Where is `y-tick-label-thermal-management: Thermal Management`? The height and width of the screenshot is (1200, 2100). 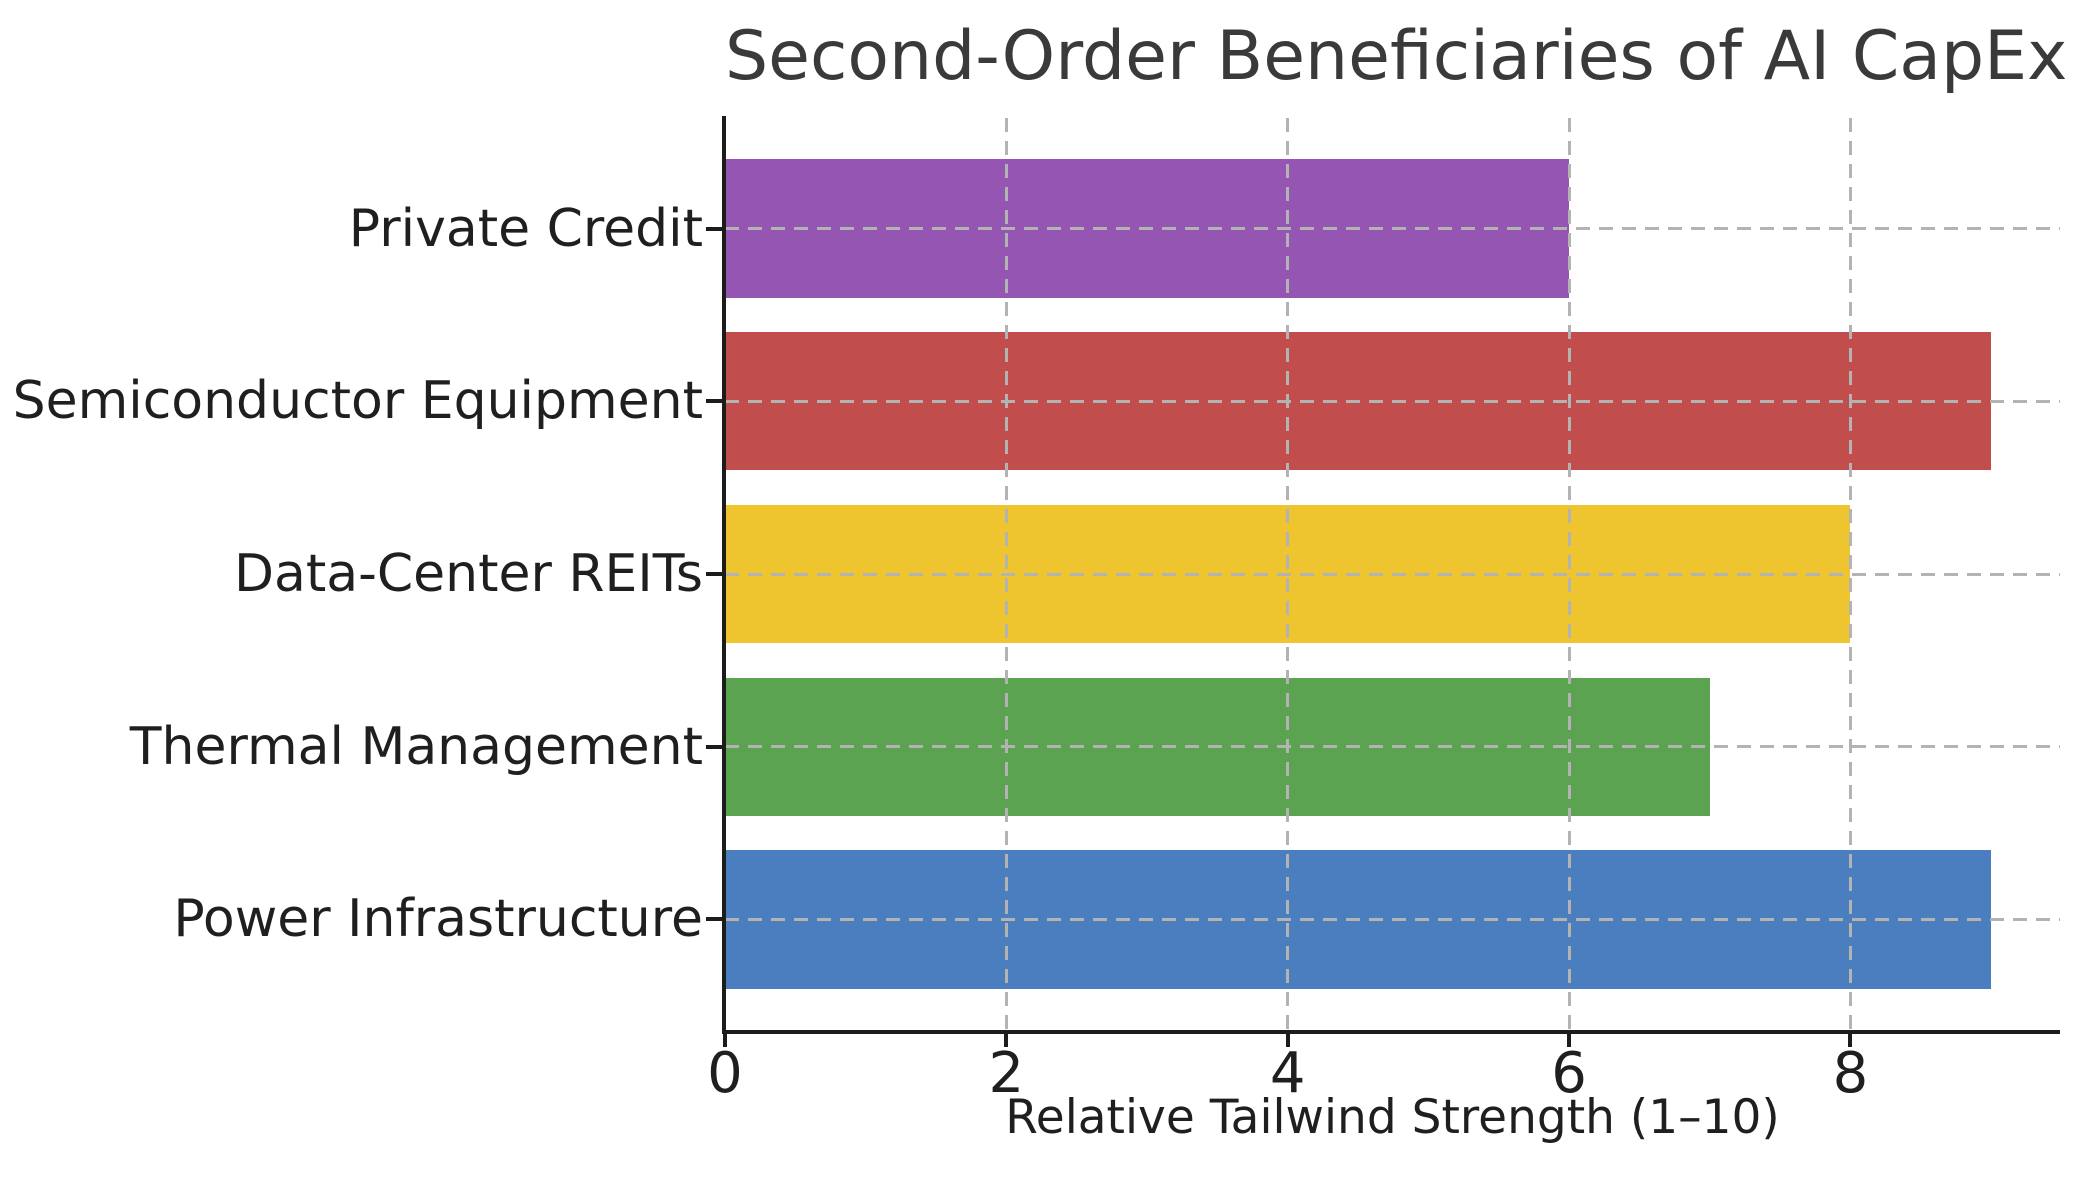
y-tick-label-thermal-management: Thermal Management is located at coordinates (416, 746).